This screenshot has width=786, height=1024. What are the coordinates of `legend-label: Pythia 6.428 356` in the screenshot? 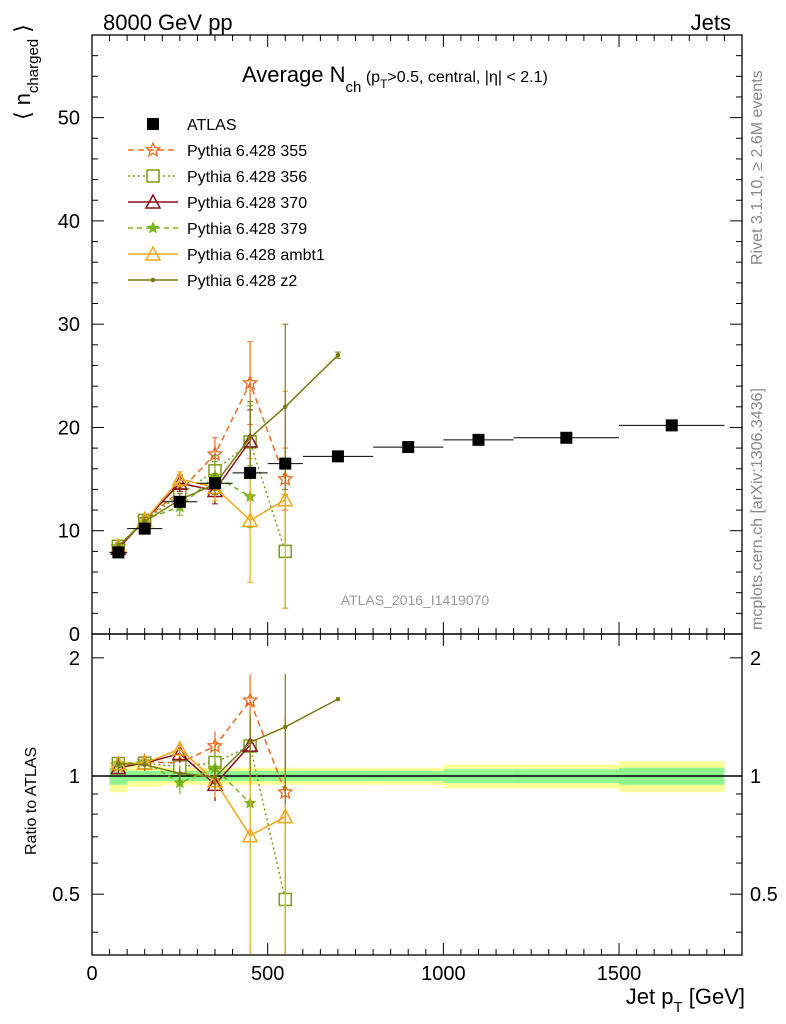 It's located at (247, 177).